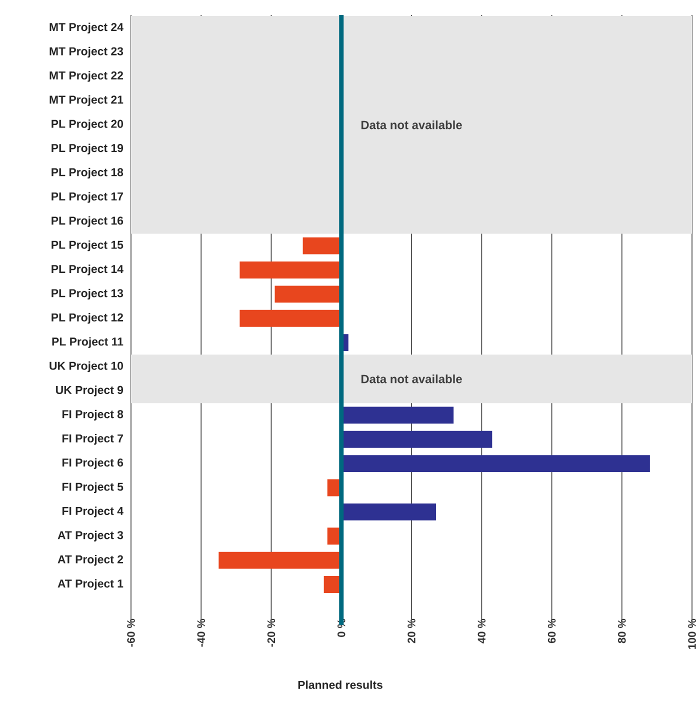  Describe the element at coordinates (90, 391) in the screenshot. I see `y-tick-label: UK Project 9` at that location.